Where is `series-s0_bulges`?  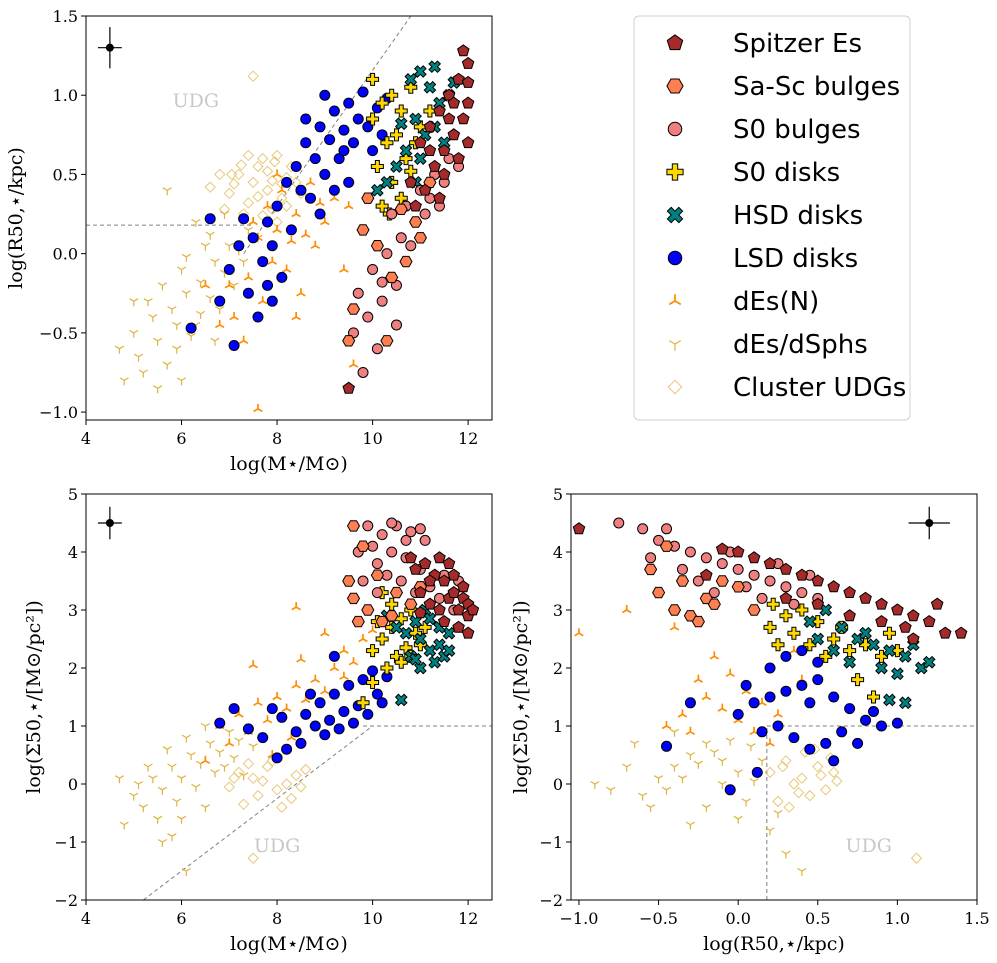 series-s0_bulges is located at coordinates (718, 563).